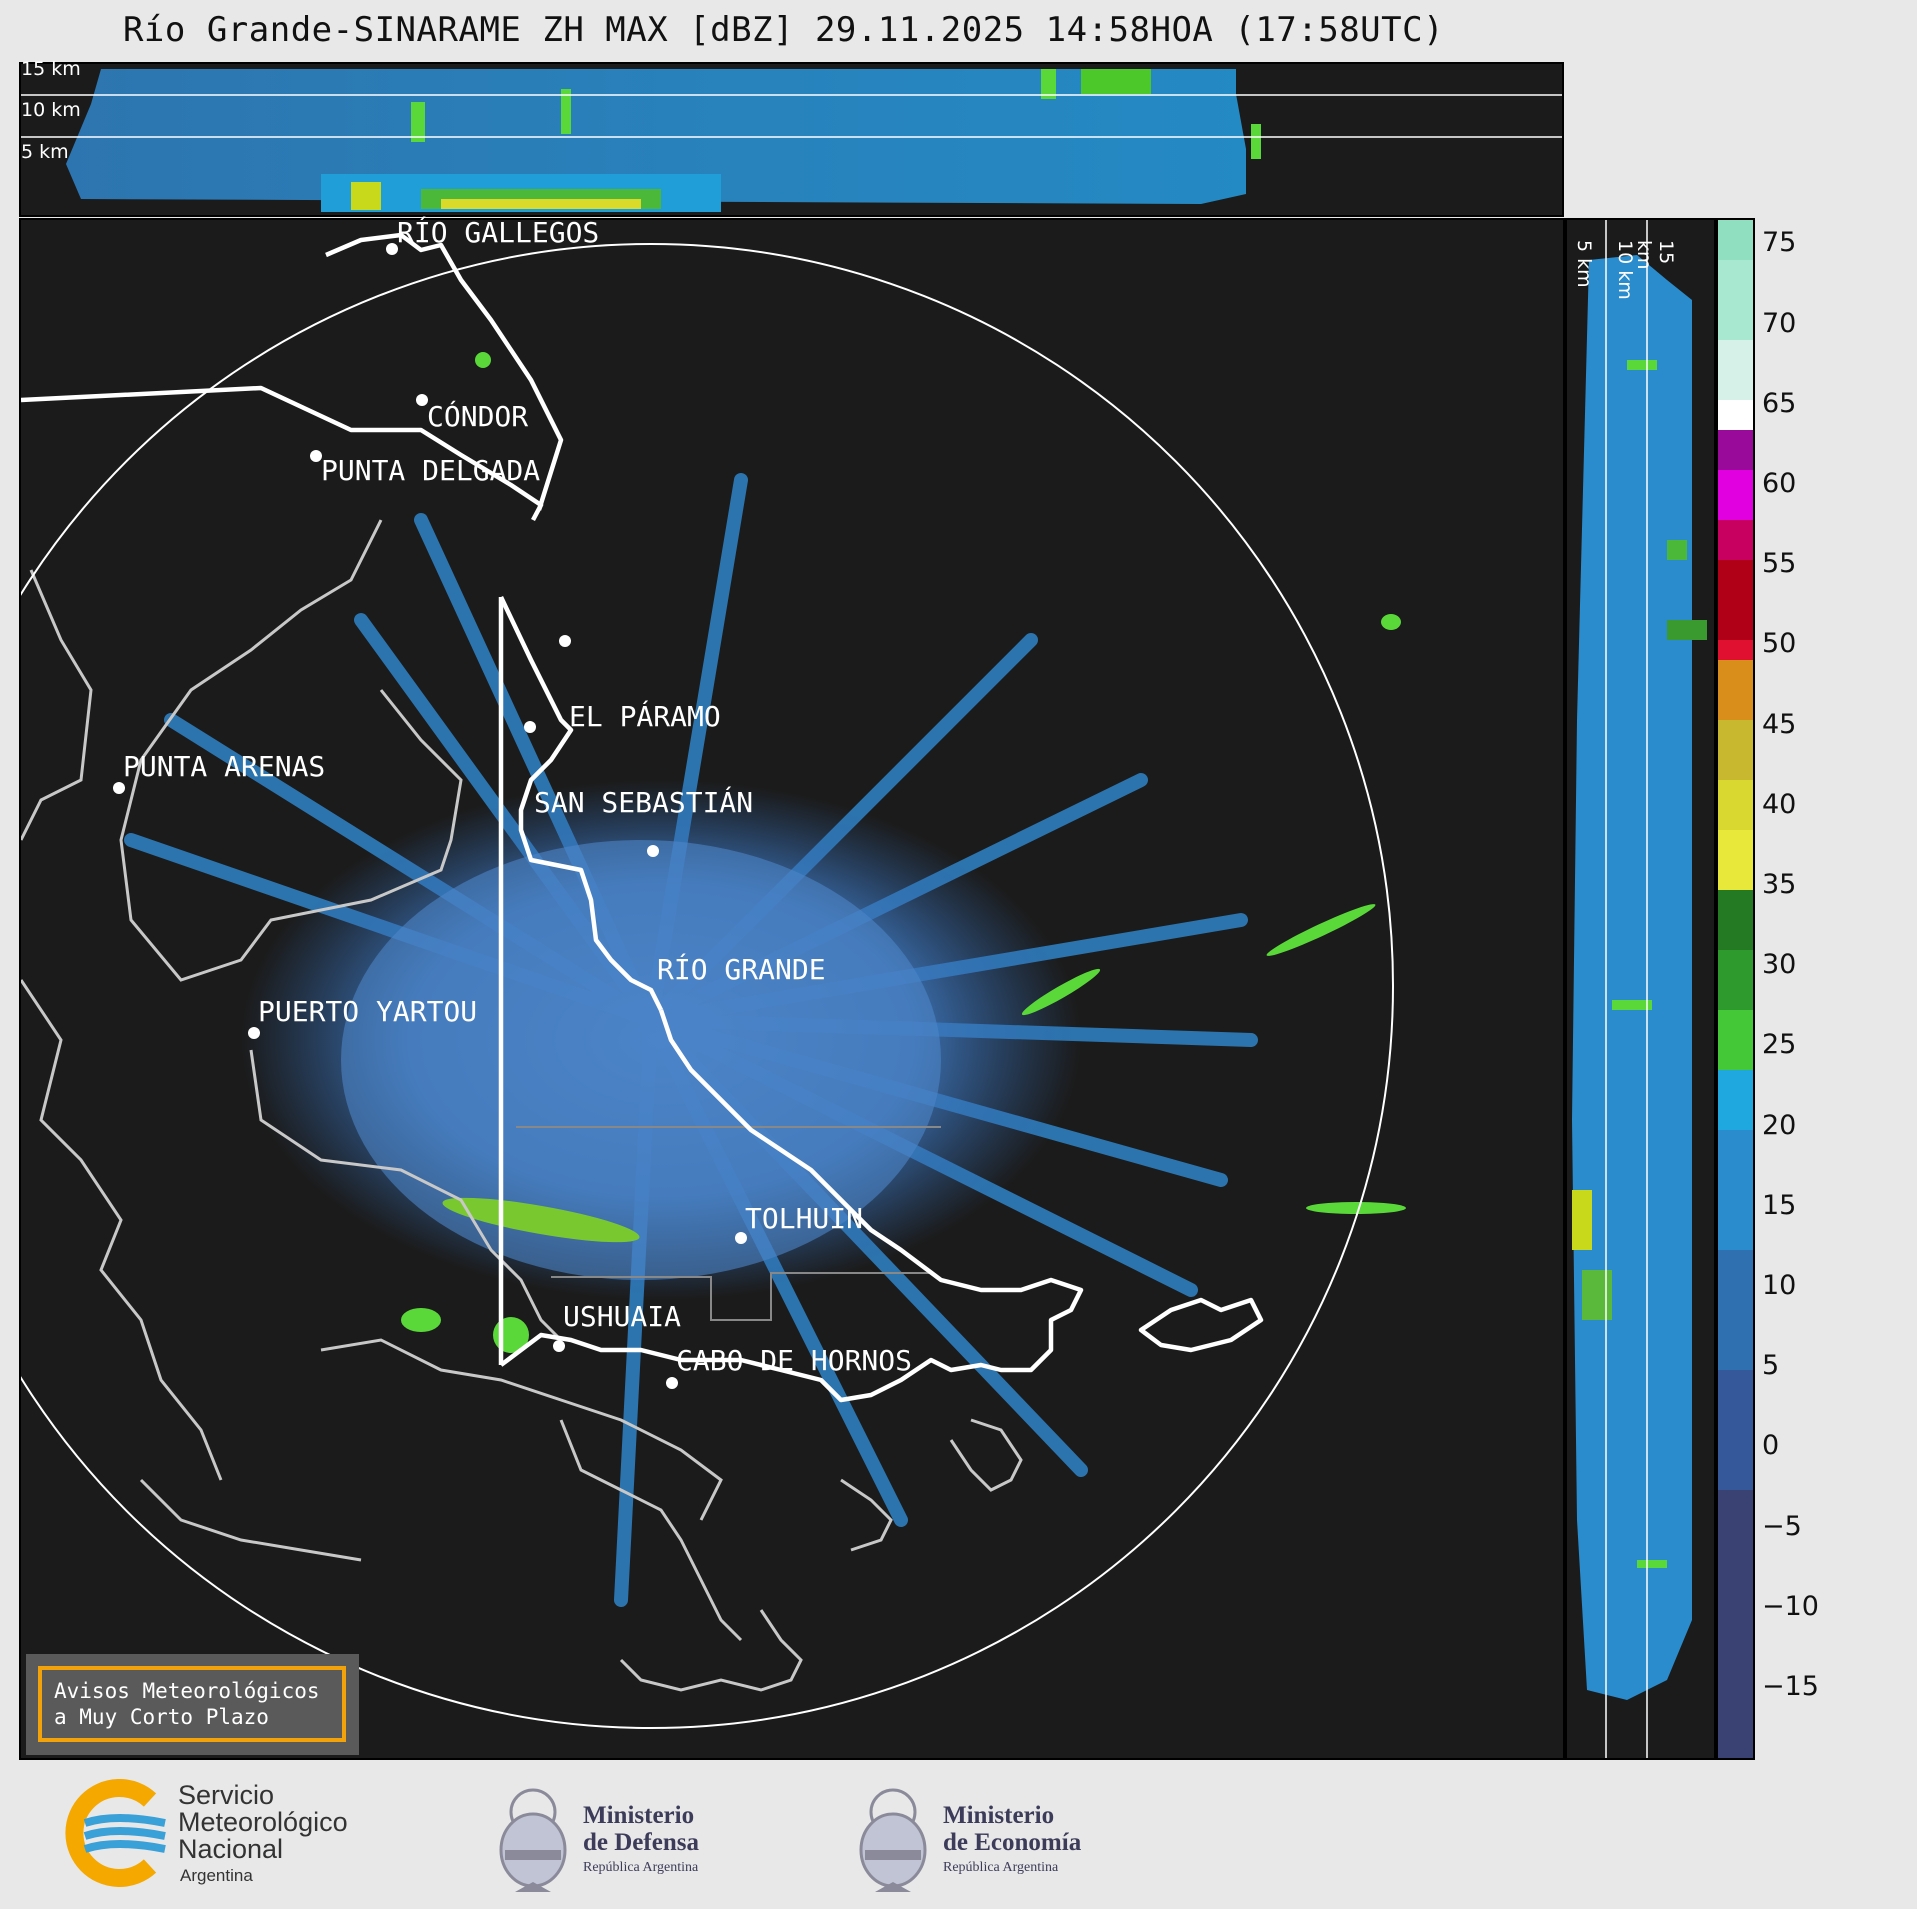 Image resolution: width=1917 pixels, height=1909 pixels. Describe the element at coordinates (1779, 403) in the screenshot. I see `colorbar-tick-65: 65` at that location.